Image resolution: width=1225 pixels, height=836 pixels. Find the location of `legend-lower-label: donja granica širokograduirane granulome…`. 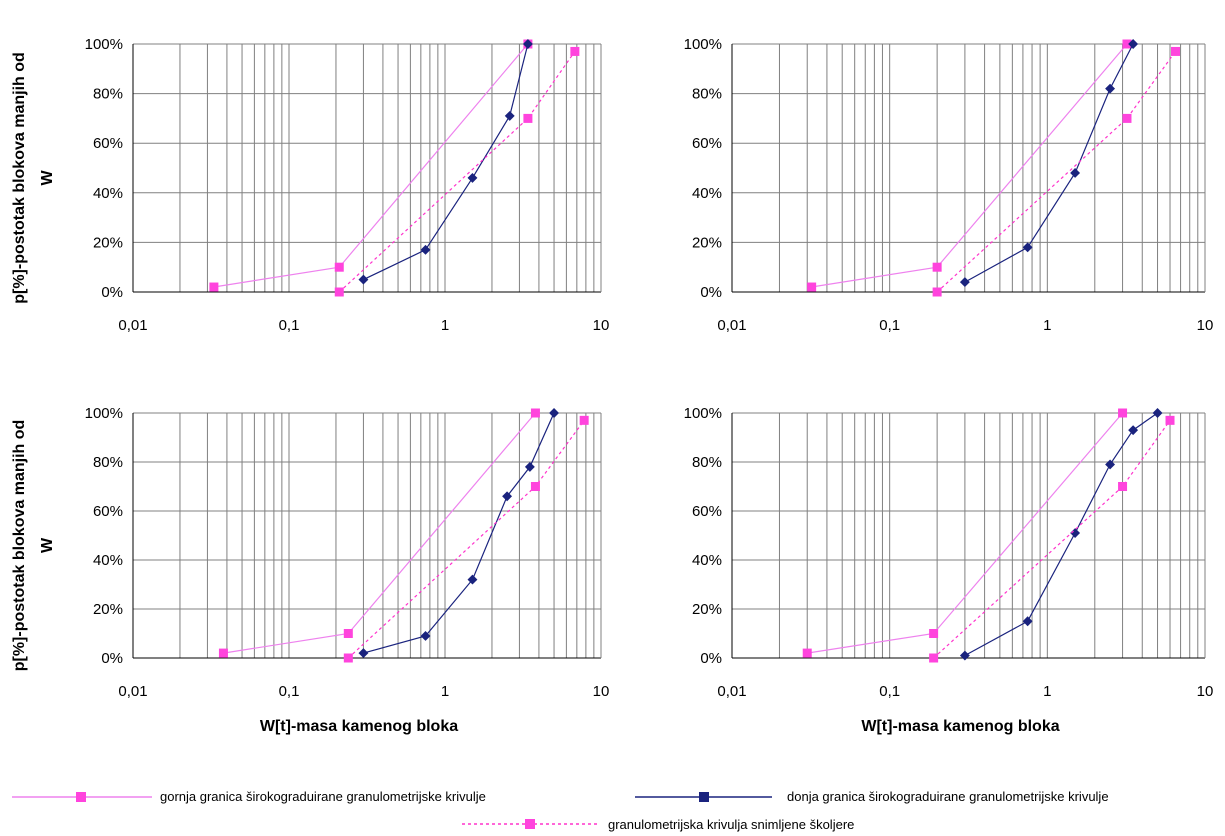

legend-lower-label: donja granica širokograduirane granulome… is located at coordinates (948, 796).